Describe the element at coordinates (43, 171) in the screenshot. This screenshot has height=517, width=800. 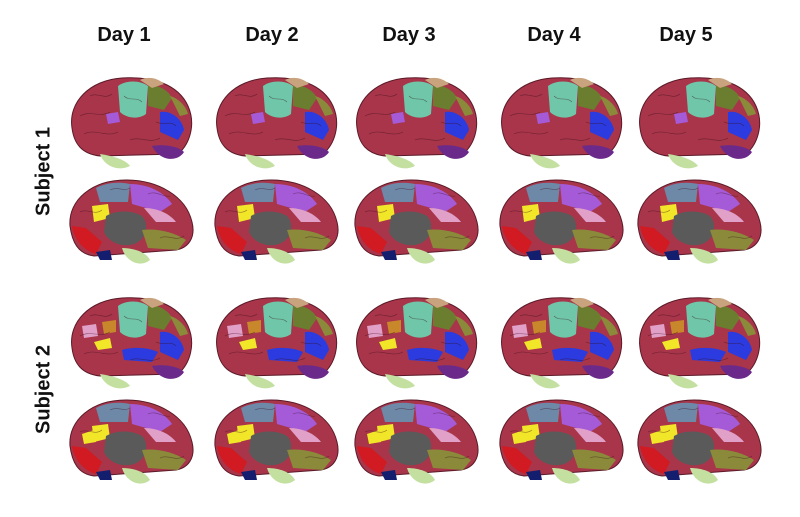
I see `row-label-subject-1: Subject 1` at that location.